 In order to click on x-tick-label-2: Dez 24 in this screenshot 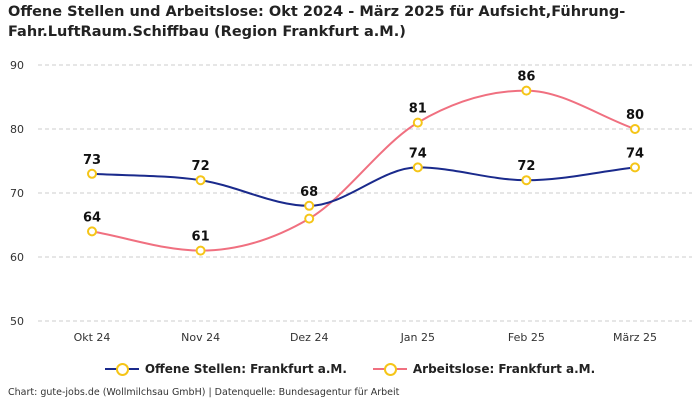, I will do `click(309, 337)`.